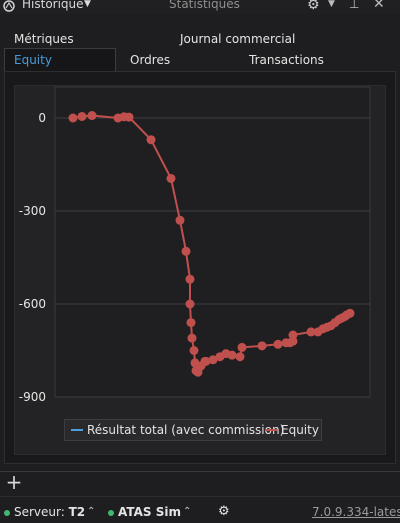  Describe the element at coordinates (32, 304) in the screenshot. I see `y-tick-label: -600` at that location.